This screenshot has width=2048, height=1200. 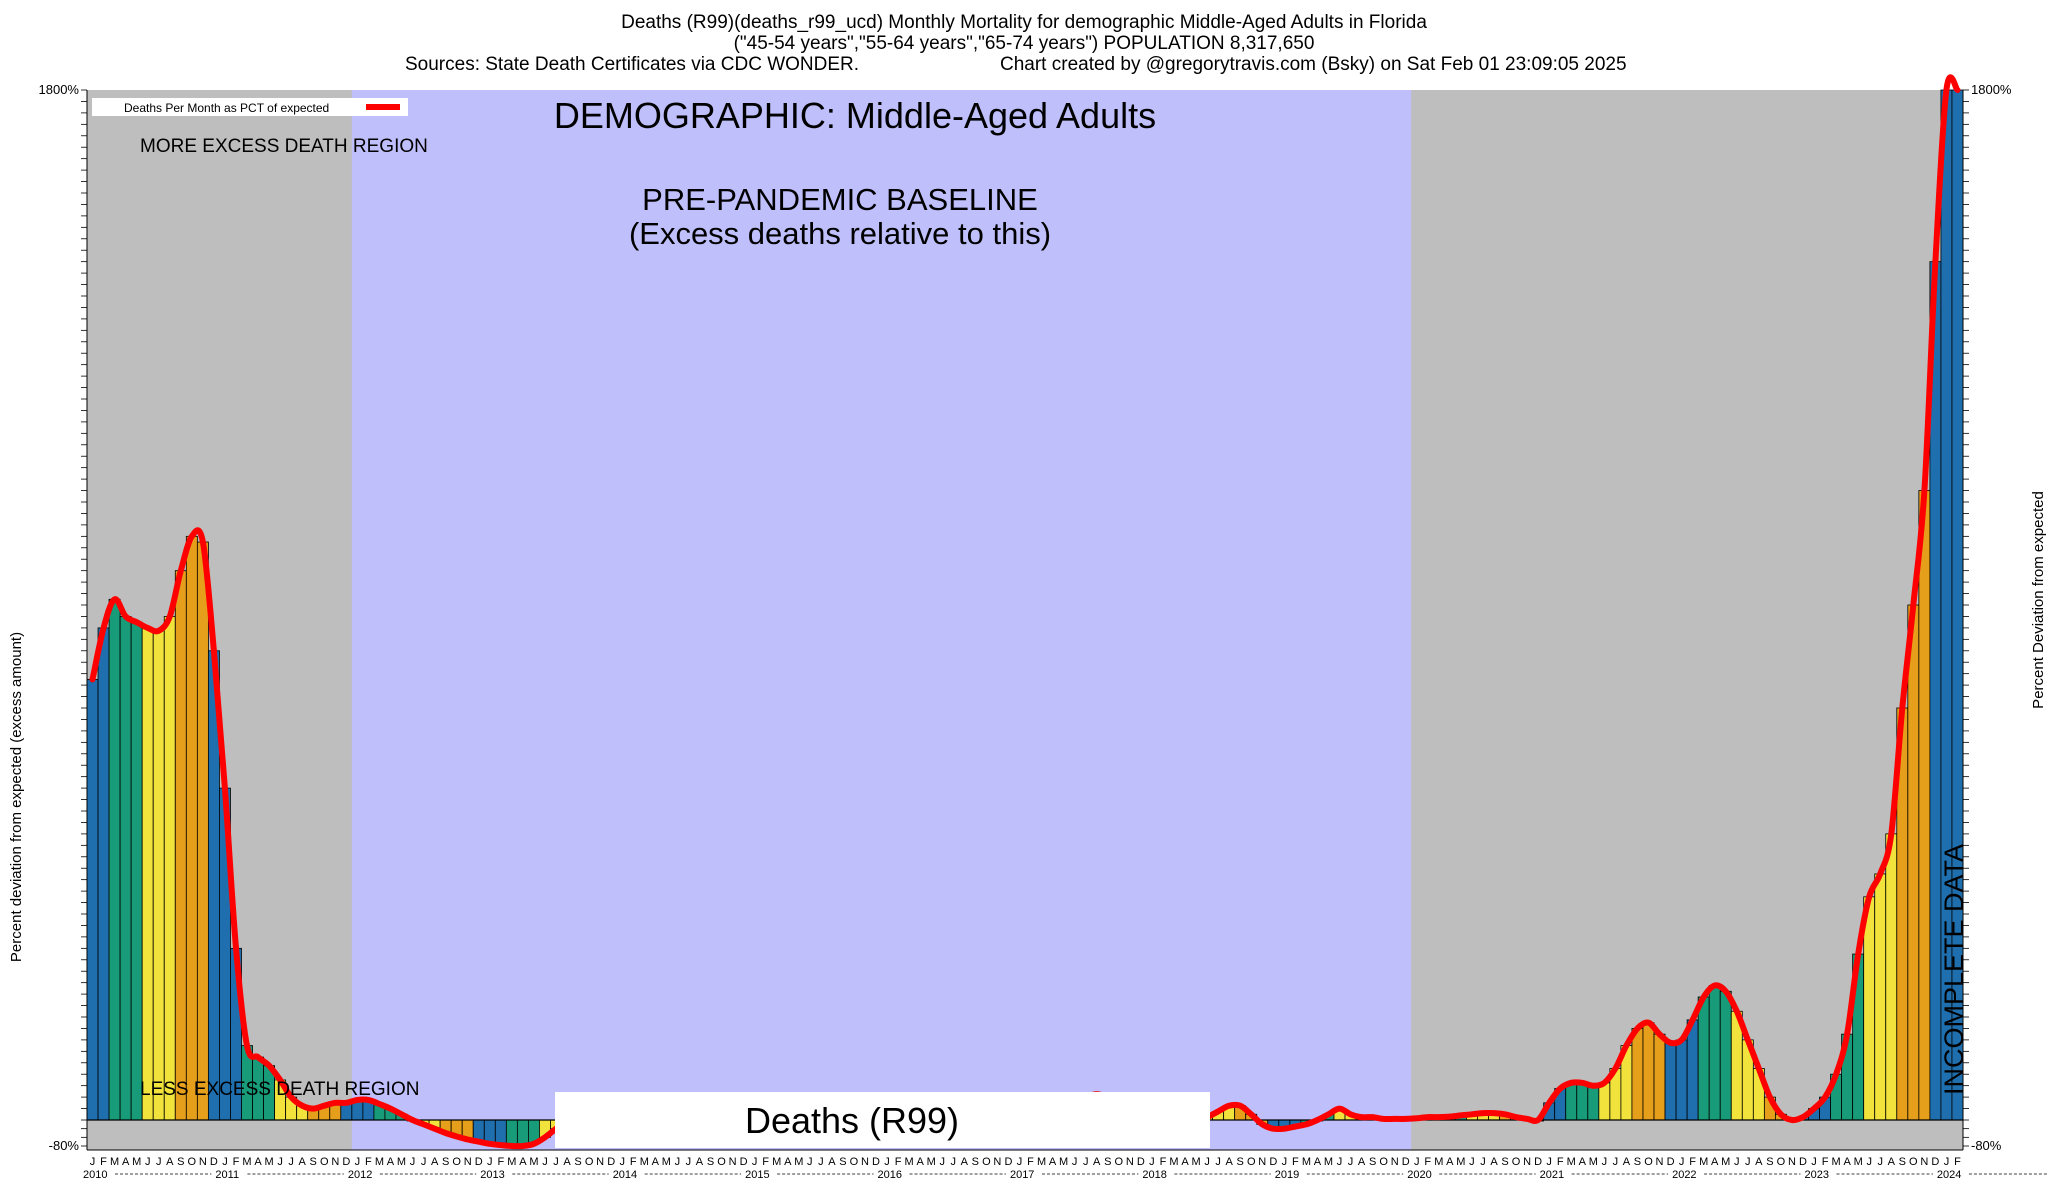 I want to click on demographic-title: DEMOGRAPHIC: Middle-Aged Adults, so click(x=855, y=115).